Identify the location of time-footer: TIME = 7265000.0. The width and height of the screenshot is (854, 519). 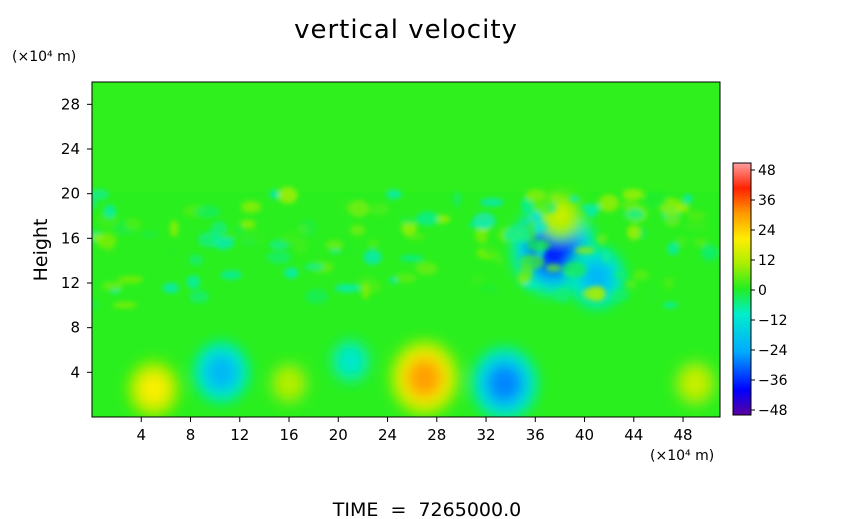
(426, 509).